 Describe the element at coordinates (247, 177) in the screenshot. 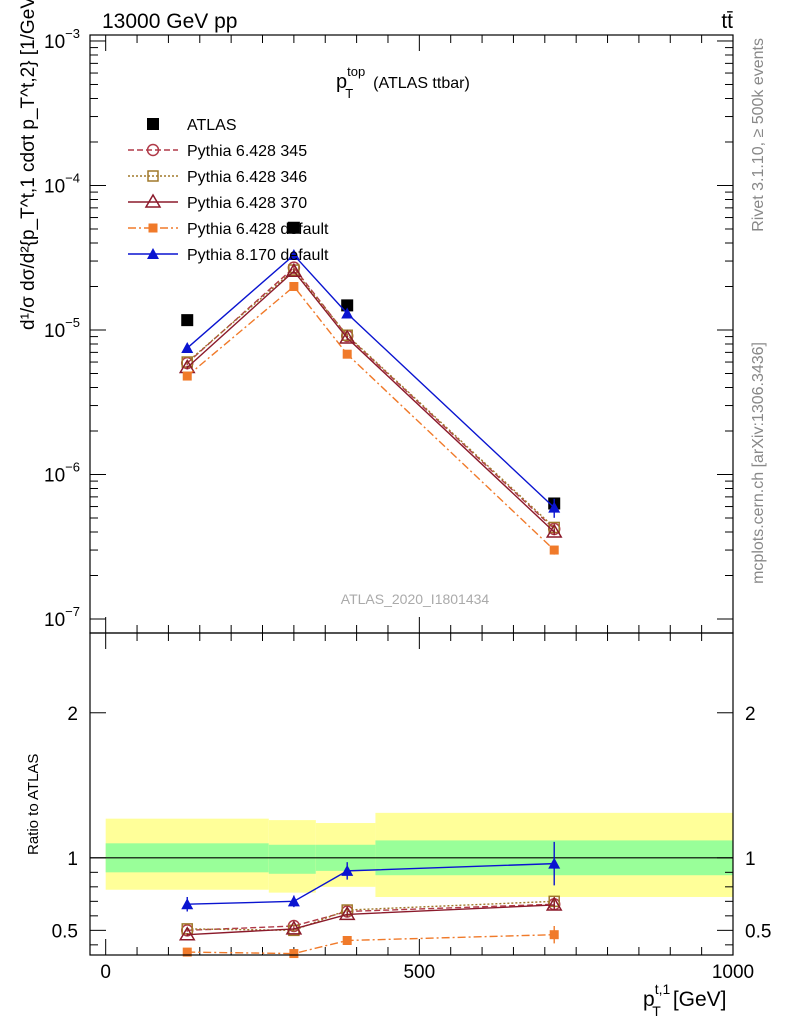

I see `legend-label: Pythia 6.428 346` at that location.